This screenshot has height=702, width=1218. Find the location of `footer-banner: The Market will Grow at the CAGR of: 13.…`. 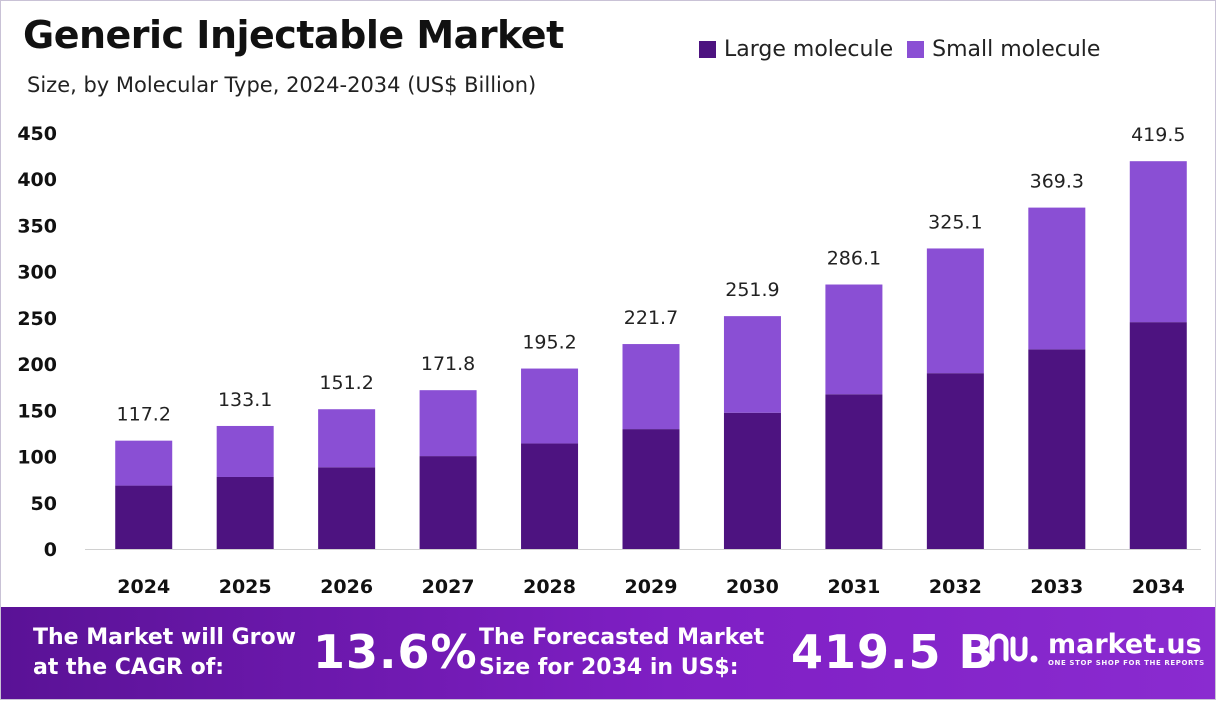

footer-banner: The Market will Grow at the CAGR of: 13.… is located at coordinates (608, 653).